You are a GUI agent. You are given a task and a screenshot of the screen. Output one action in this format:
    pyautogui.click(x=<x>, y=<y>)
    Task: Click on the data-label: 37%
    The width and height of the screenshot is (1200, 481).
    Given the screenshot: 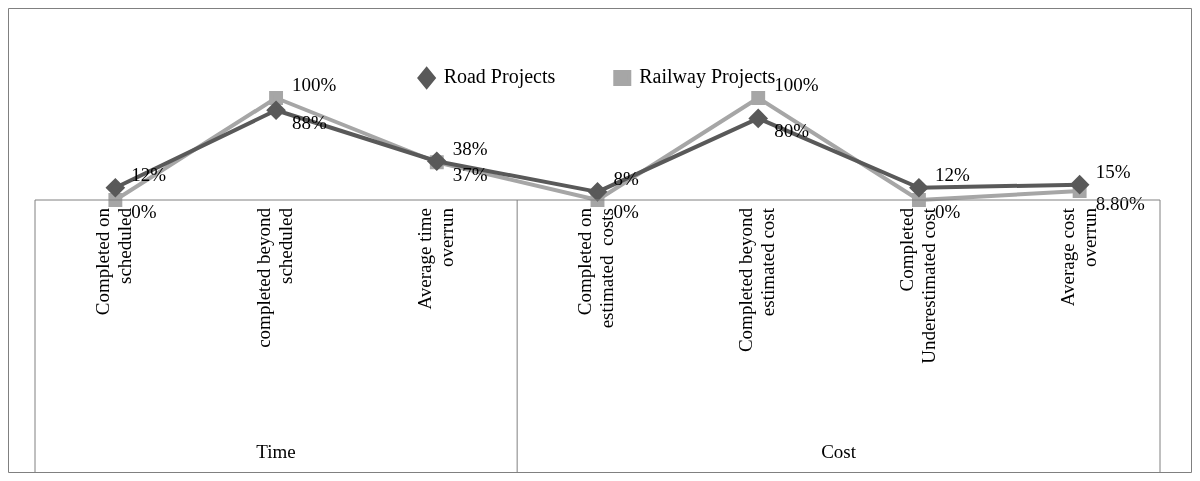 What is the action you would take?
    pyautogui.click(x=470, y=174)
    